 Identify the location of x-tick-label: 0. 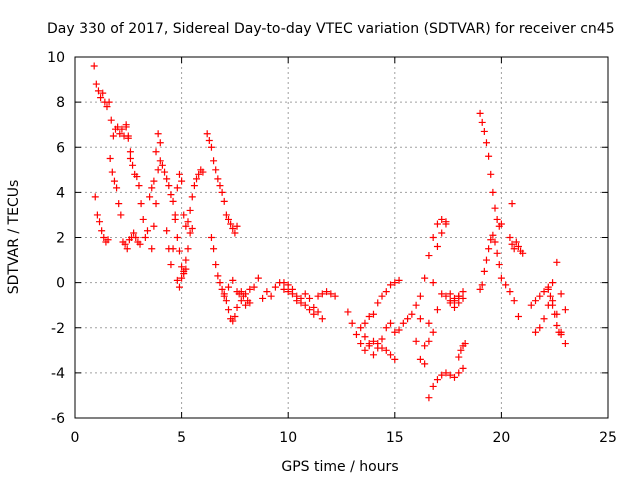
(75, 438).